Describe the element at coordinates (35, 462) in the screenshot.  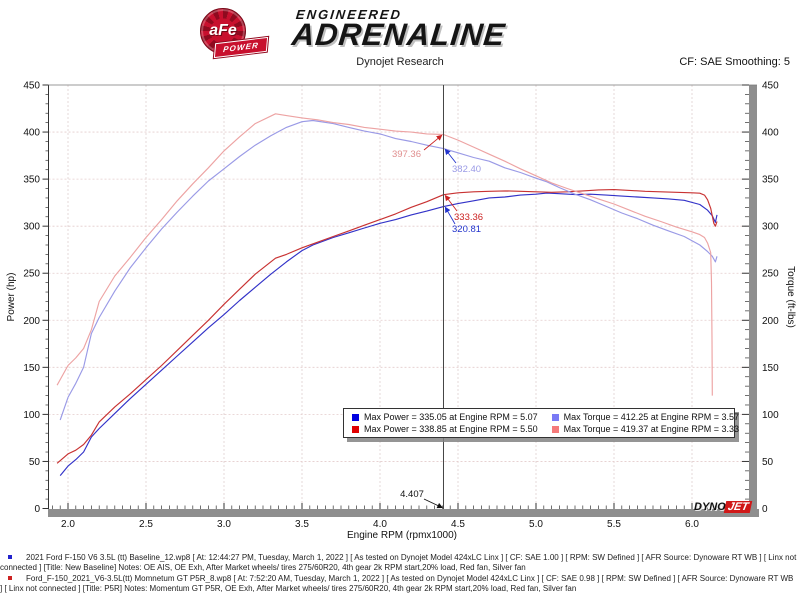
I see `power-axis-label: 50` at that location.